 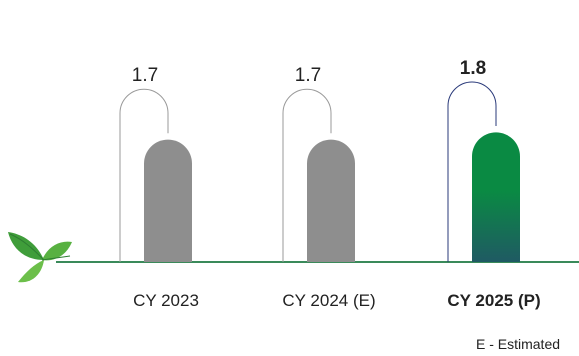 I want to click on category-label: CY 2024 (E), so click(x=328, y=300).